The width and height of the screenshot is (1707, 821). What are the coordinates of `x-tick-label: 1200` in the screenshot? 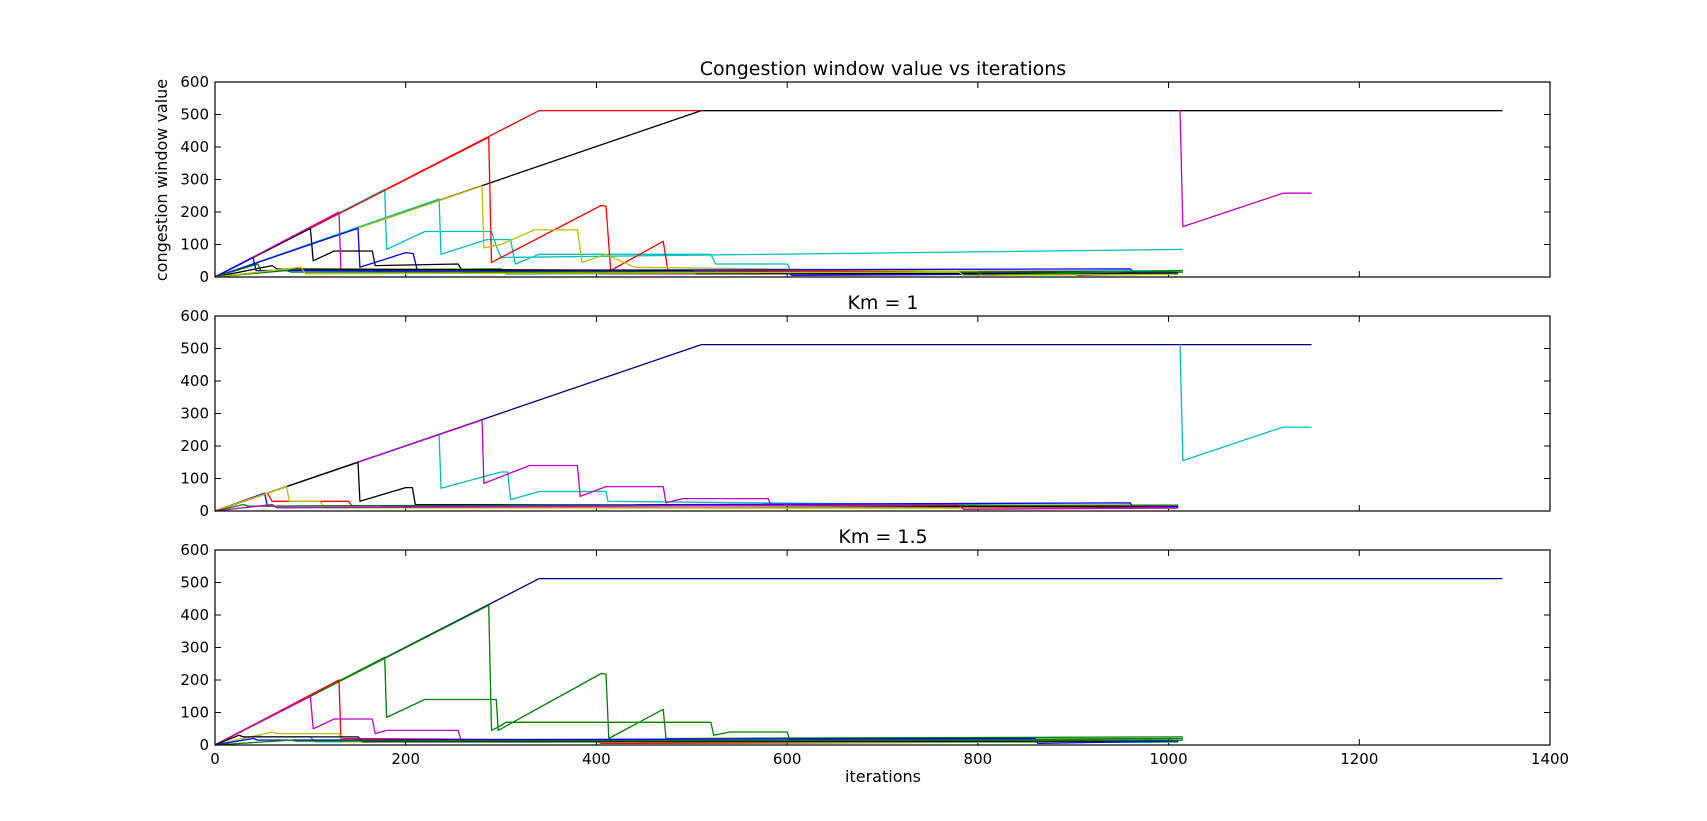 It's located at (1359, 759).